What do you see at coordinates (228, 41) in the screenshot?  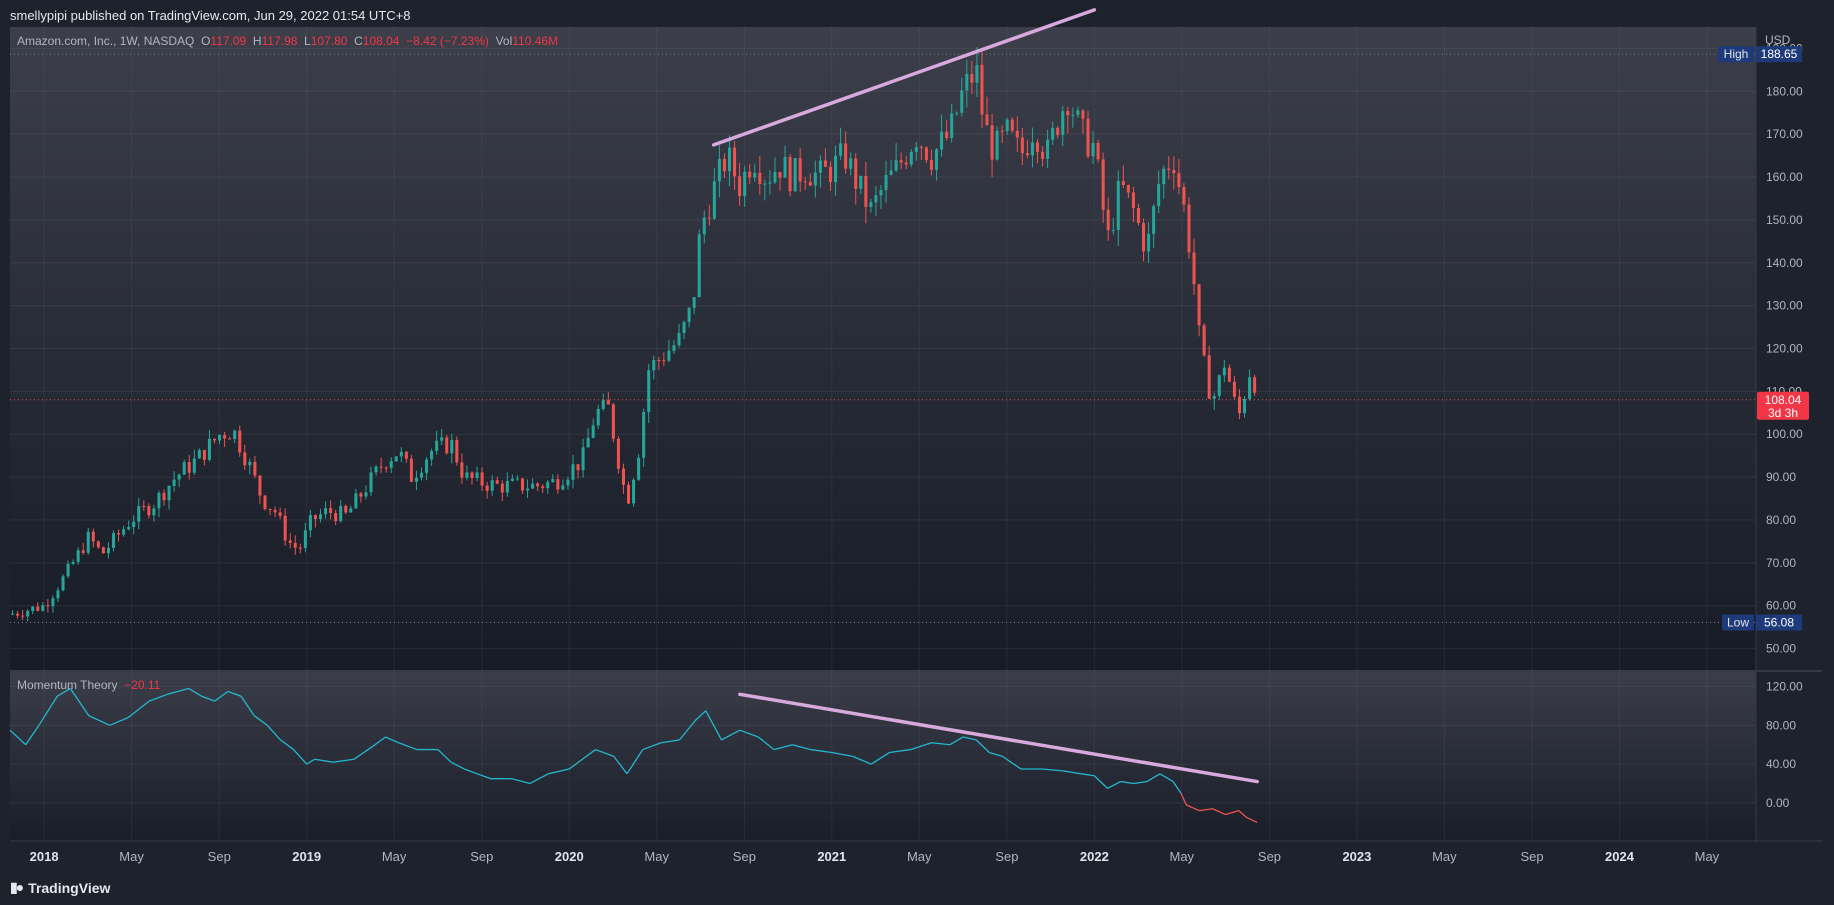 I see `open-value: 117.09` at bounding box center [228, 41].